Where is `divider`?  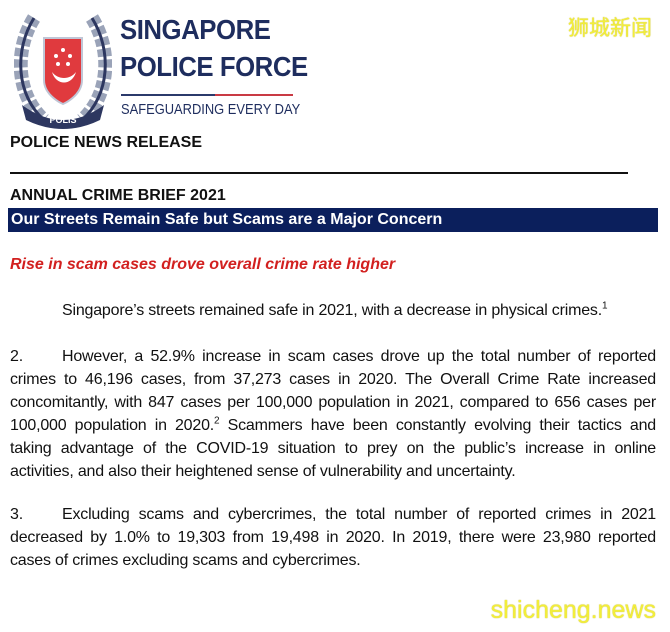 divider is located at coordinates (319, 173).